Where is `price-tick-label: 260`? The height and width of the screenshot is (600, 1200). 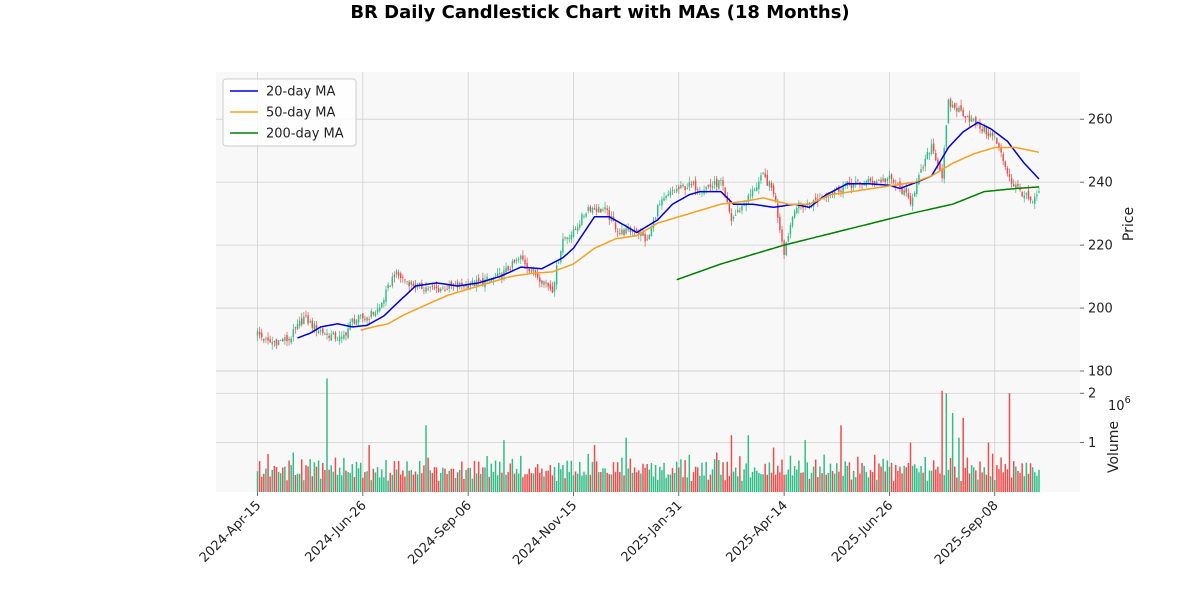 price-tick-label: 260 is located at coordinates (1100, 120).